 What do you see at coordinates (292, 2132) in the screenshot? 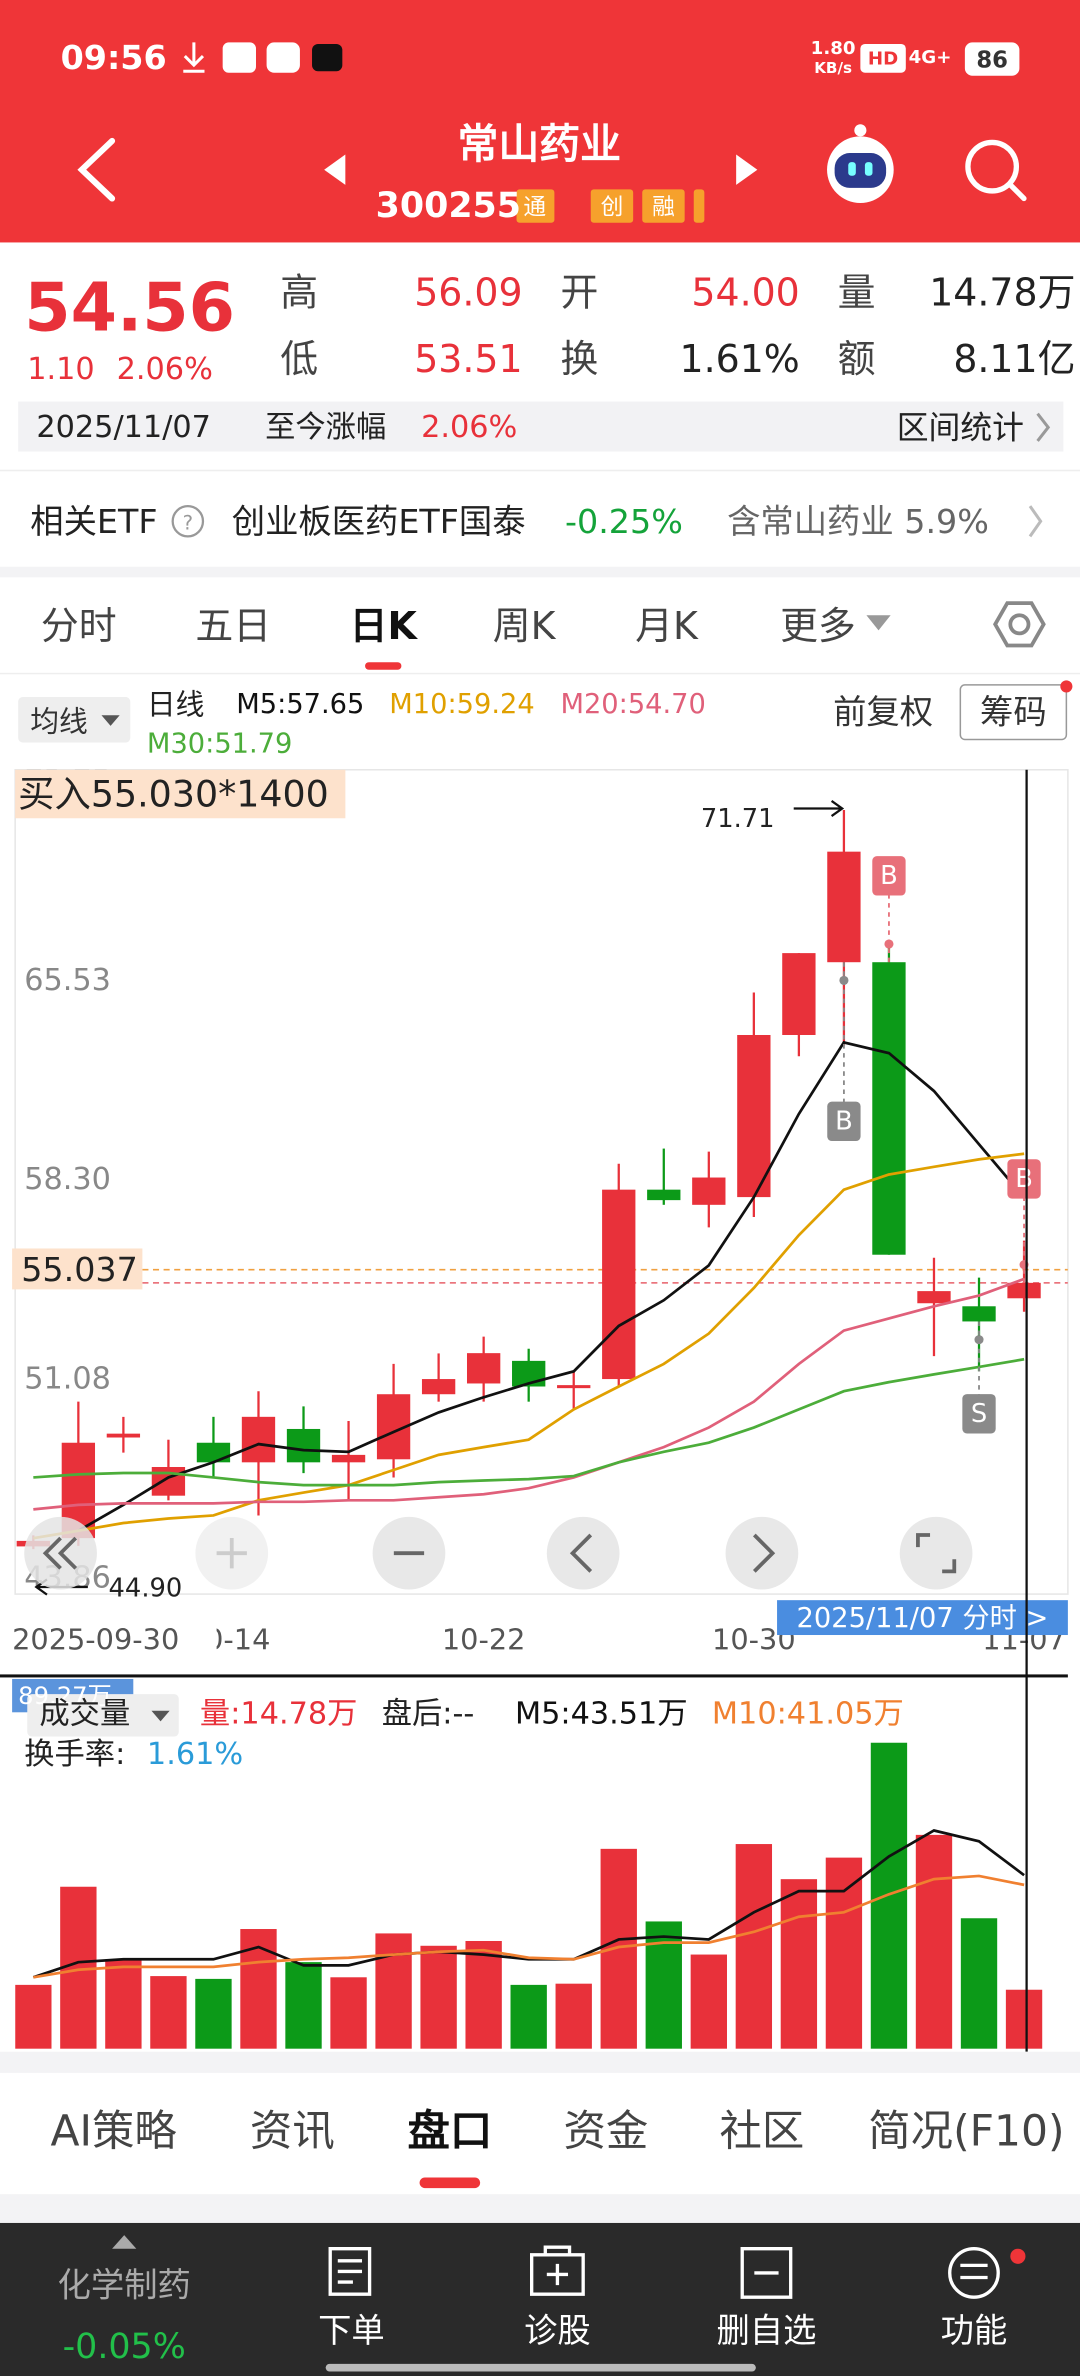
I see `info-tab: 资讯` at bounding box center [292, 2132].